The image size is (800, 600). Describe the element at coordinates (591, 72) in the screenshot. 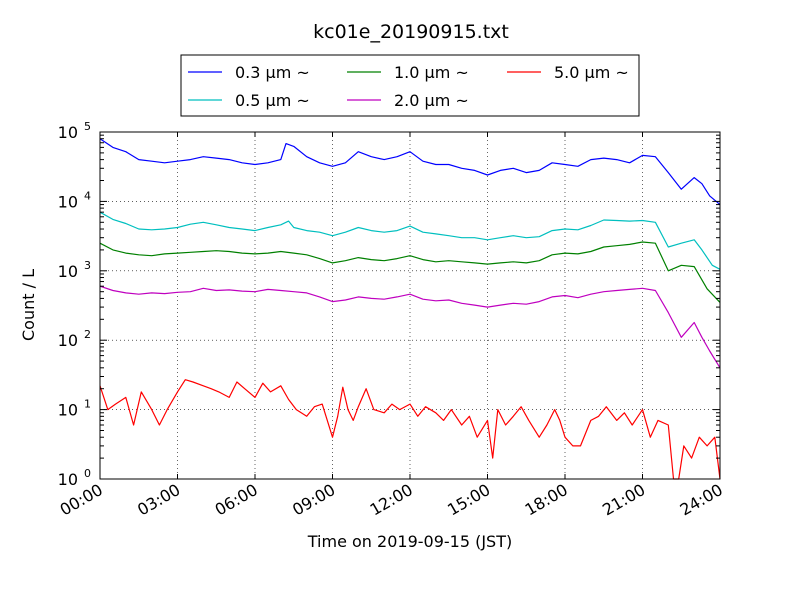

I see `legend-label-4: 5.0 μm ~` at that location.